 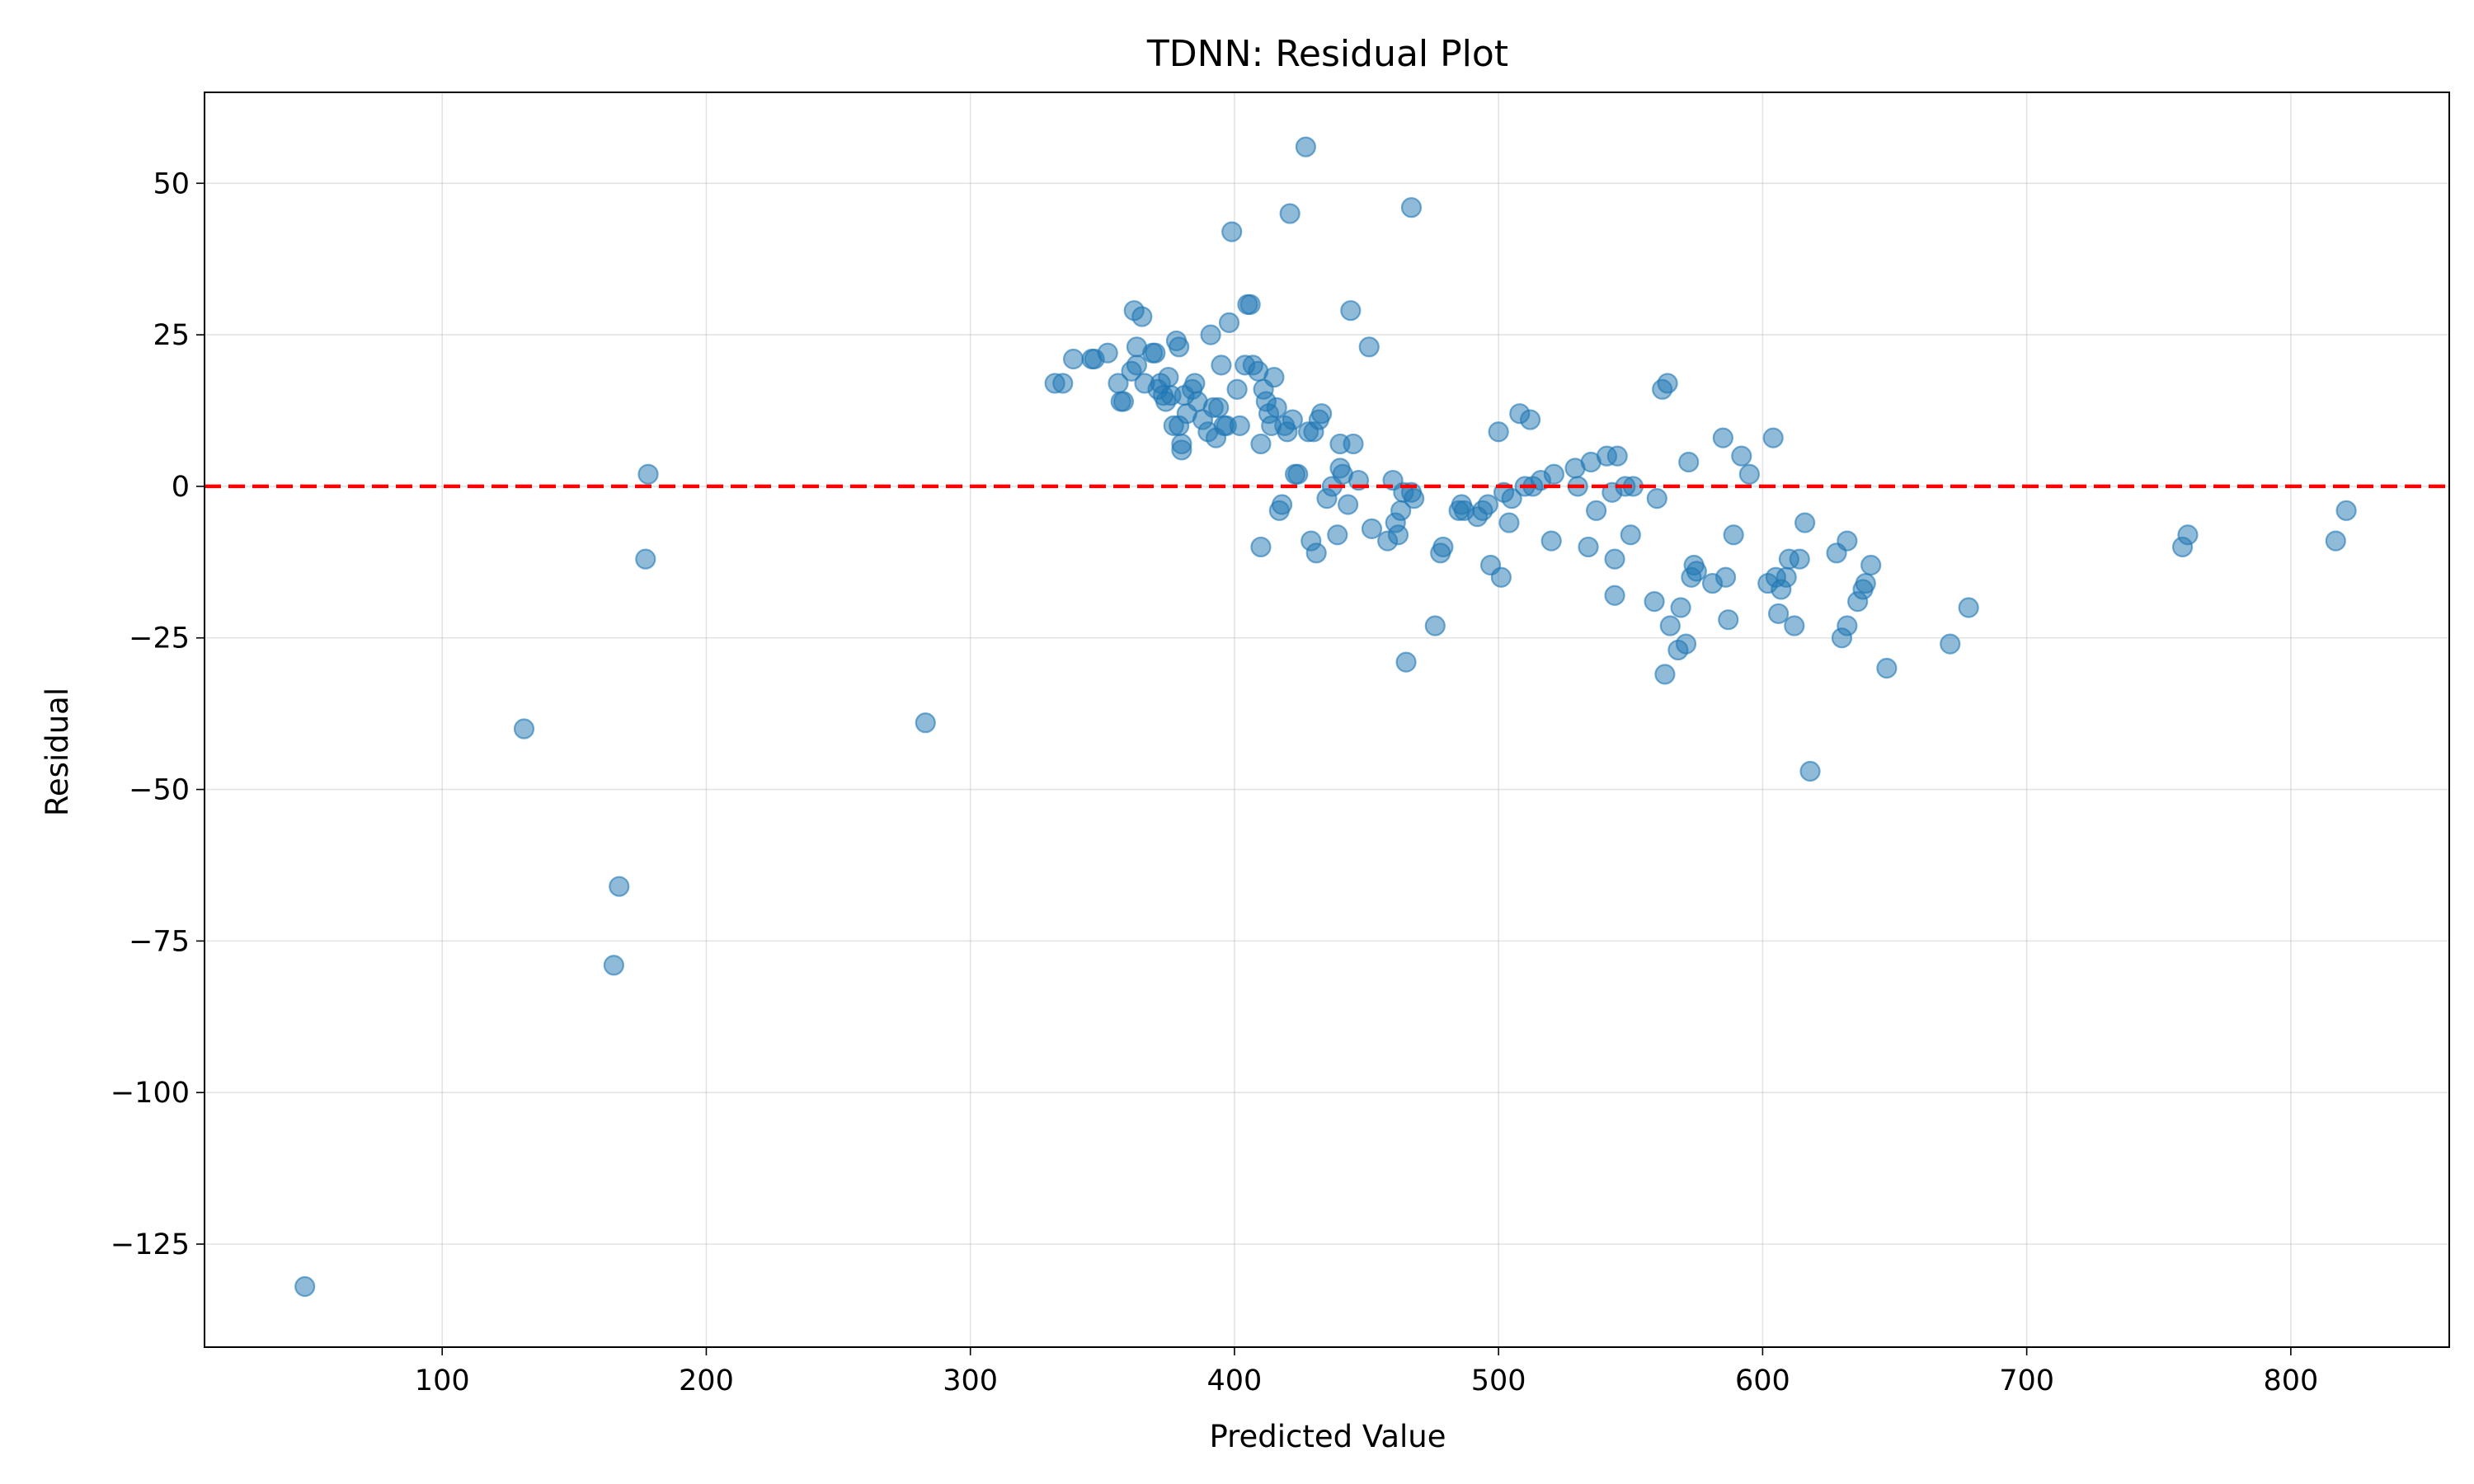 I want to click on x-tick-label: 600, so click(x=1762, y=1380).